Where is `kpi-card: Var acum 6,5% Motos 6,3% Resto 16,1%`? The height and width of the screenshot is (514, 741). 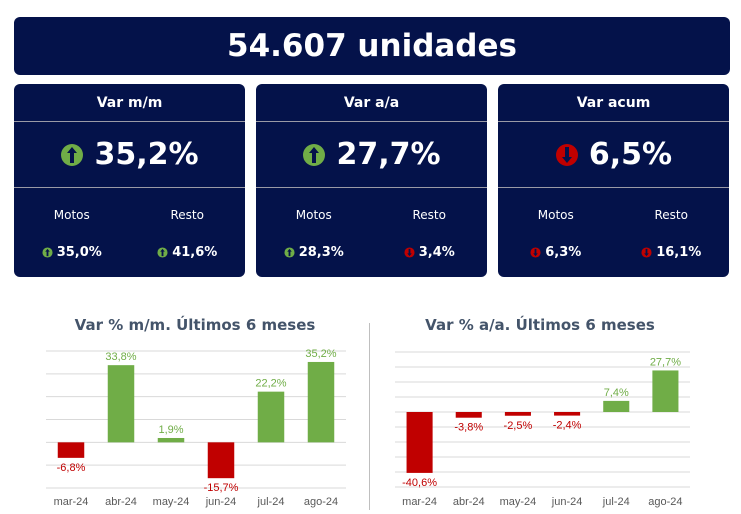 kpi-card: Var acum 6,5% Motos 6,3% Resto 16,1% is located at coordinates (613, 180).